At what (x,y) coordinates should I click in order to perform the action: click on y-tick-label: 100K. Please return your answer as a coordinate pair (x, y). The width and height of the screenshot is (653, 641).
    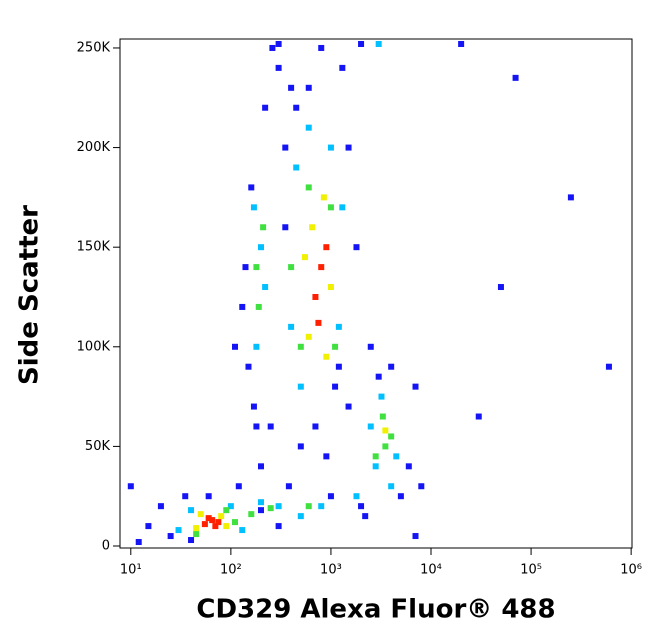
    Looking at the image, I should click on (94, 346).